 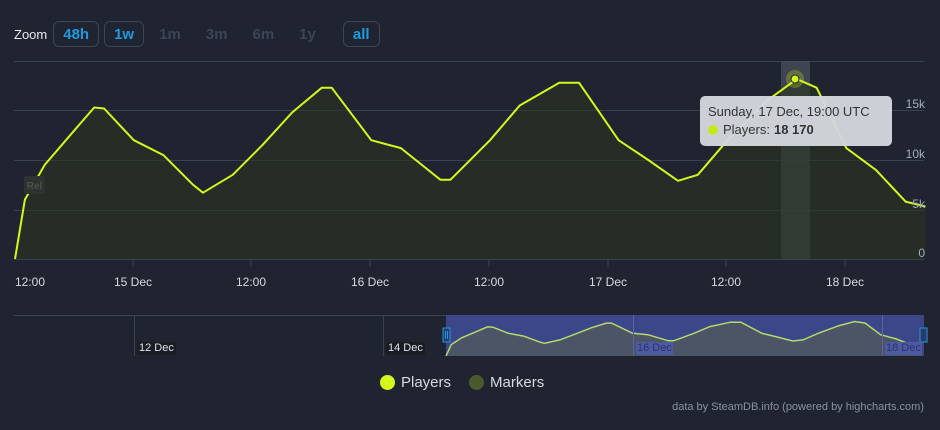 I want to click on navigator-label: 12 Dec, so click(x=156, y=348).